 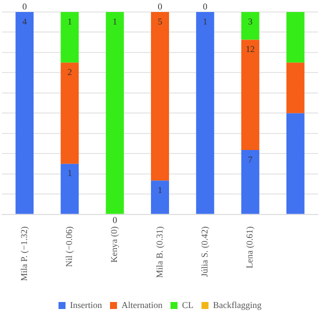 What do you see at coordinates (159, 252) in the screenshot?
I see `x-tick-label: Mila B. (0.31)` at bounding box center [159, 252].